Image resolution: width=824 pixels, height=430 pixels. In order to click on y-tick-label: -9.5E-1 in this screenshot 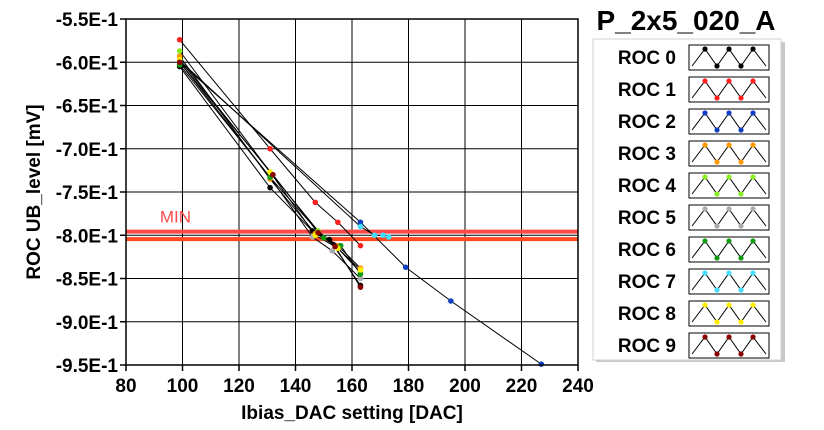, I will do `click(87, 366)`.